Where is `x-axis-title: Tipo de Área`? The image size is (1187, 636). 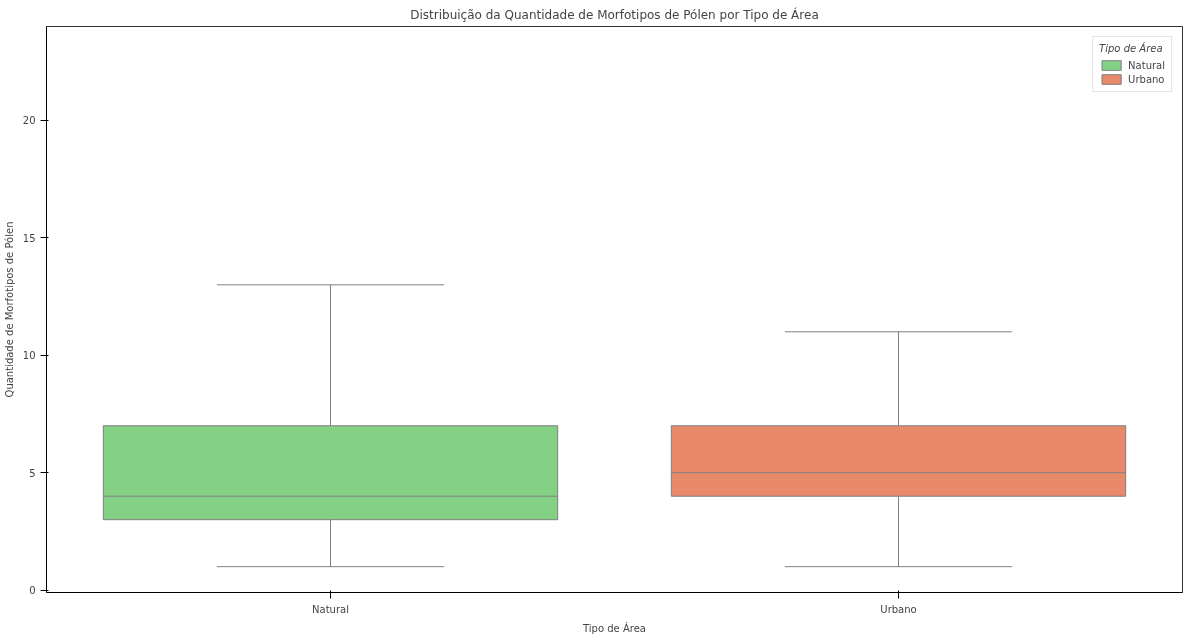 x-axis-title: Tipo de Área is located at coordinates (614, 627).